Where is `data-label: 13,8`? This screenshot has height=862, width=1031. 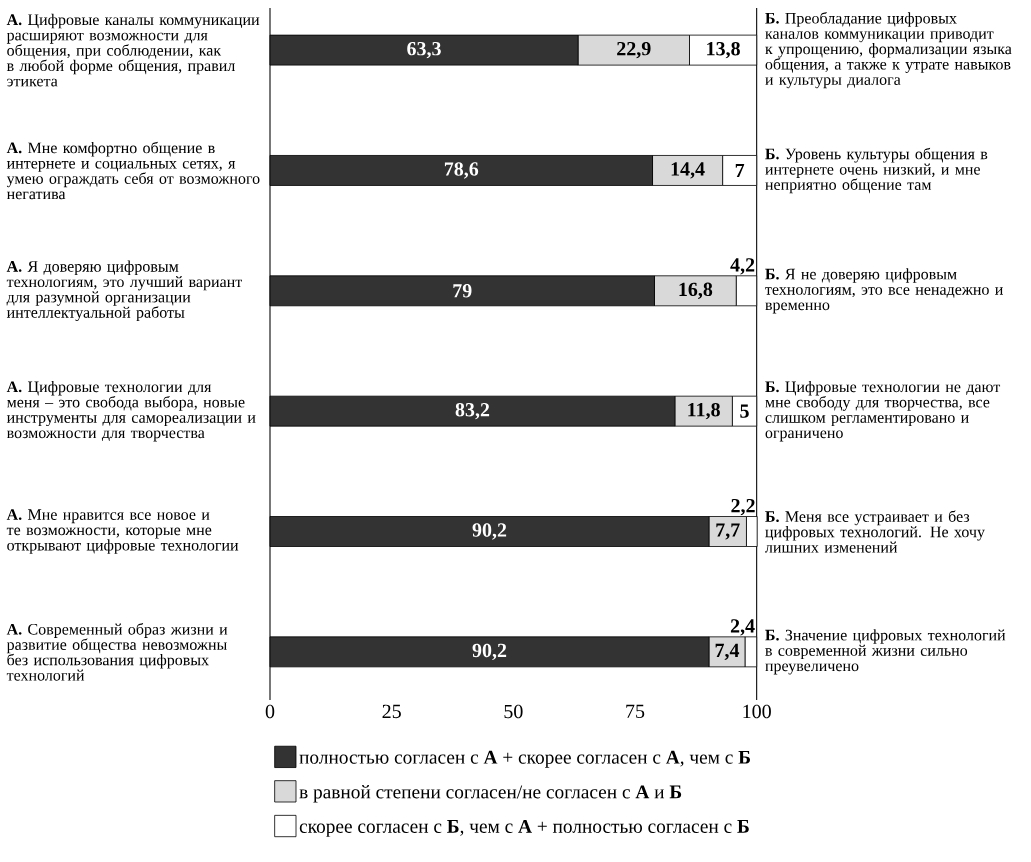 data-label: 13,8 is located at coordinates (723, 50).